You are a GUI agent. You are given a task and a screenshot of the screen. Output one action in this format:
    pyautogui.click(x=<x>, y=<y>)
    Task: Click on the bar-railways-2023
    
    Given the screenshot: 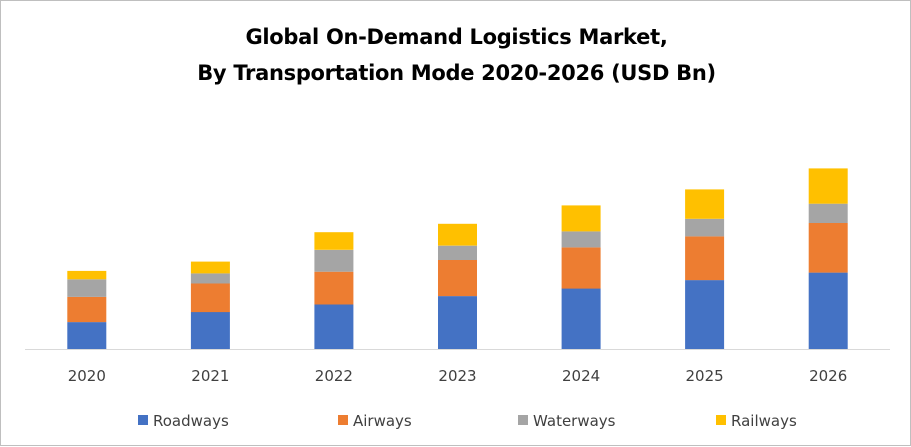 What is the action you would take?
    pyautogui.click(x=457, y=234)
    